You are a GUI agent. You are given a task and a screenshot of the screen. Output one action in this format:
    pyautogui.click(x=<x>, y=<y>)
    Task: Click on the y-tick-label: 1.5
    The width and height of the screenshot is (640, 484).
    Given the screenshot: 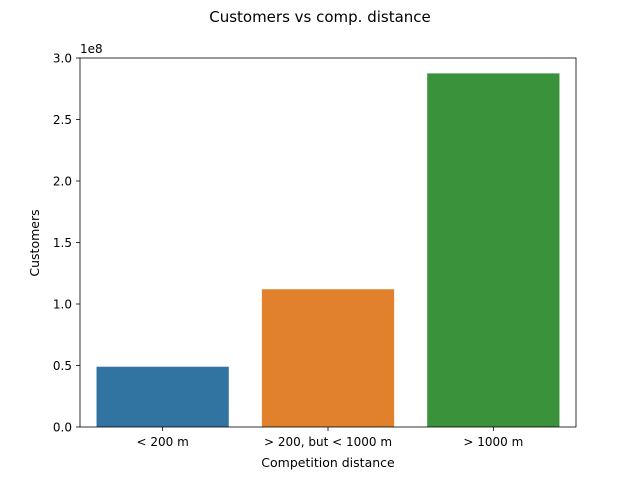 What is the action you would take?
    pyautogui.click(x=62, y=243)
    